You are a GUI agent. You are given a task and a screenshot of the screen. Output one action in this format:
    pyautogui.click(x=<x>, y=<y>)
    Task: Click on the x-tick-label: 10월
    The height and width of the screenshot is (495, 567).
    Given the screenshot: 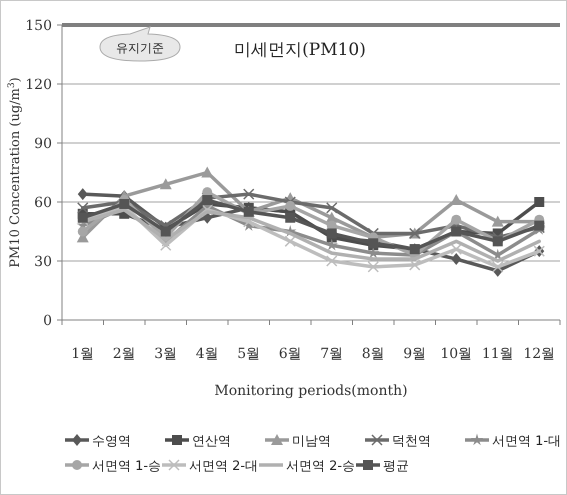 What is the action you would take?
    pyautogui.click(x=456, y=354)
    